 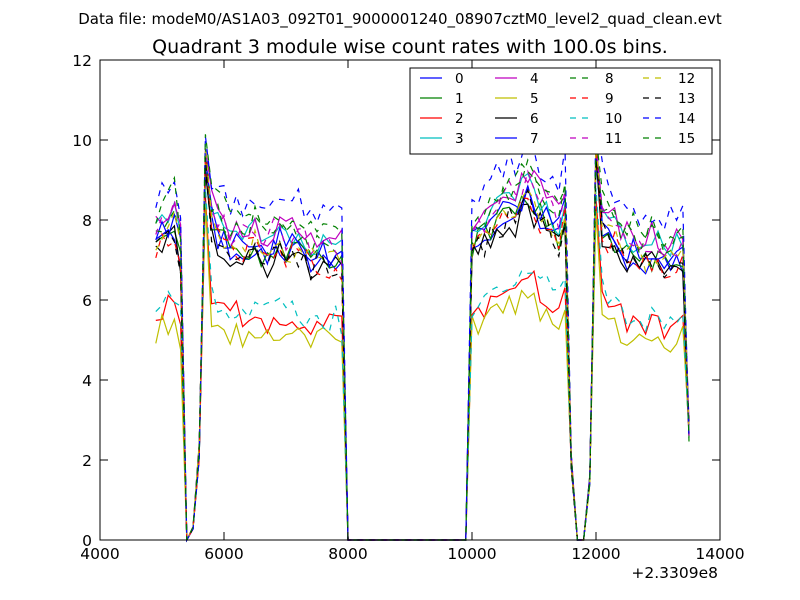 What do you see at coordinates (534, 119) in the screenshot?
I see `legend-label-6: 6` at bounding box center [534, 119].